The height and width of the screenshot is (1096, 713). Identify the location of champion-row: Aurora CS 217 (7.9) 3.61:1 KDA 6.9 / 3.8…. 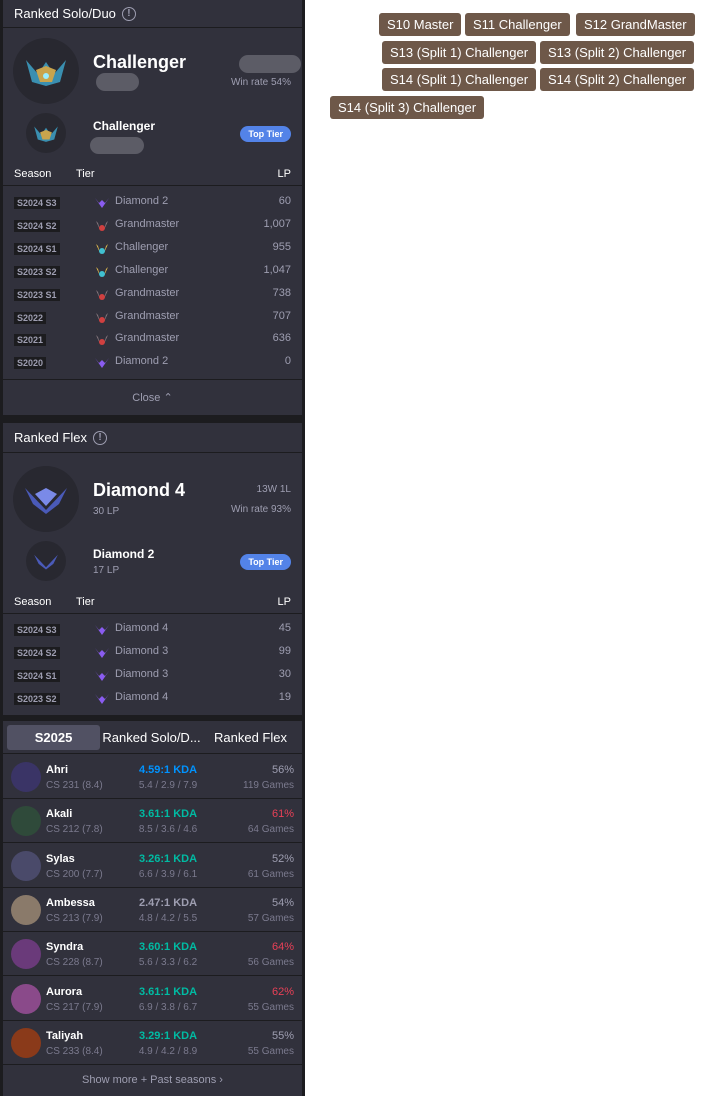
(152, 999).